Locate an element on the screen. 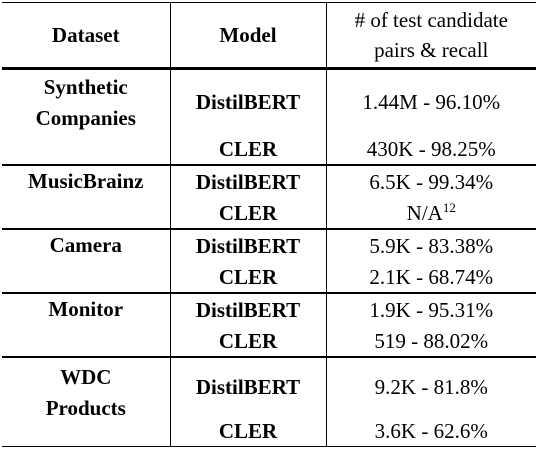 The width and height of the screenshot is (538, 454). table-row: Camera DistilBERT 5.9K - 83.38% is located at coordinates (269, 245).